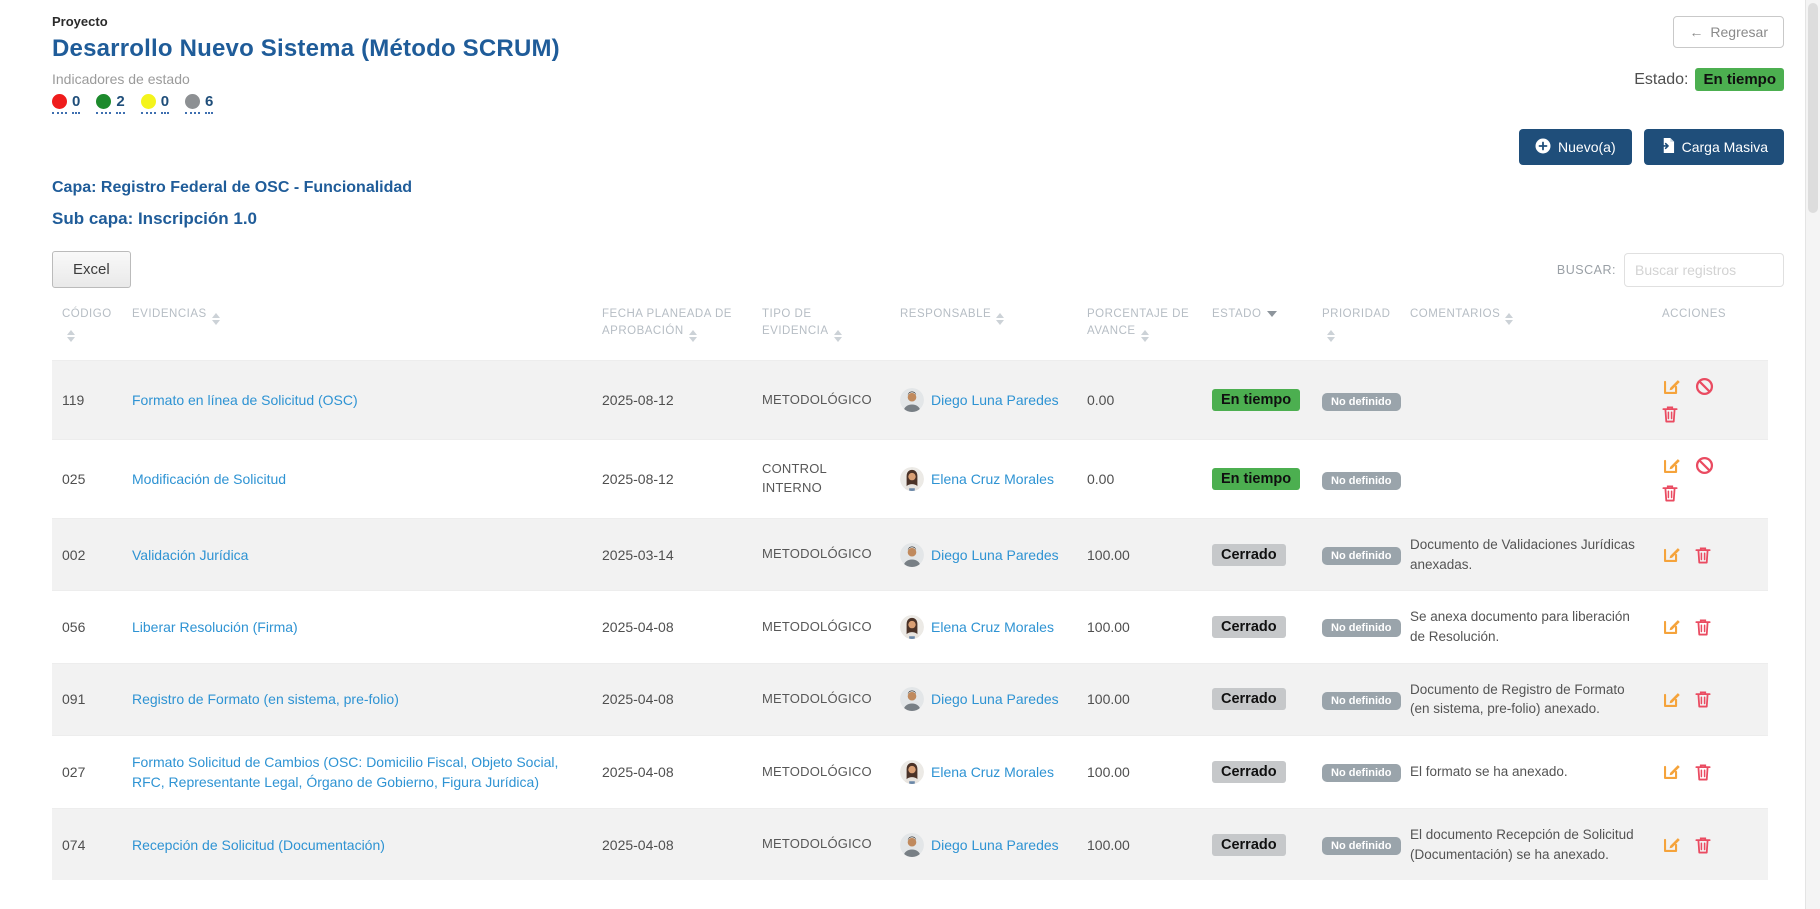 This screenshot has height=909, width=1820. What do you see at coordinates (1812, 454) in the screenshot?
I see `scrollbar` at bounding box center [1812, 454].